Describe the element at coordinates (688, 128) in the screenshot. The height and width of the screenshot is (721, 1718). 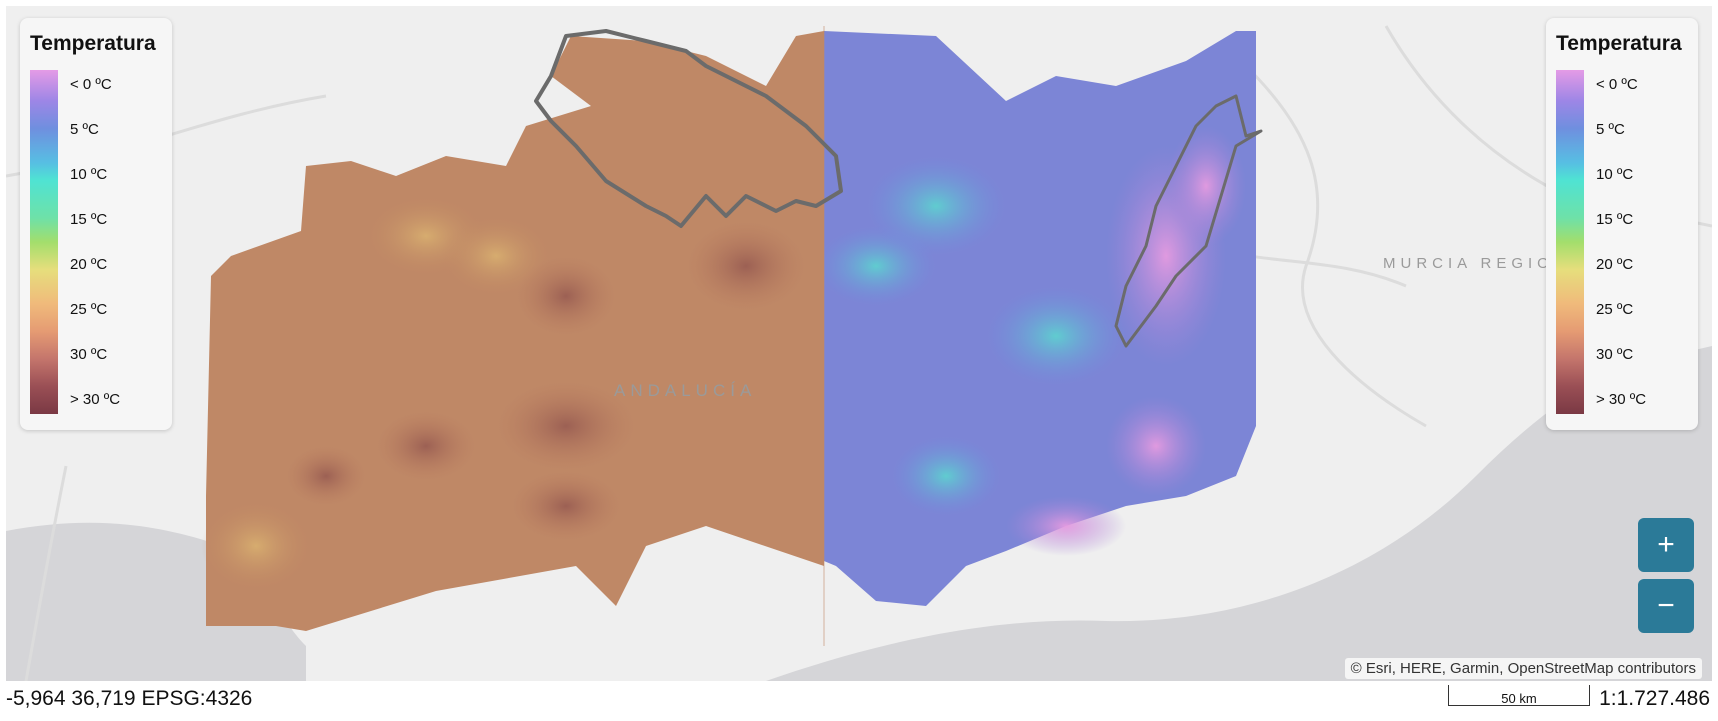
I see `province-boundary-north` at that location.